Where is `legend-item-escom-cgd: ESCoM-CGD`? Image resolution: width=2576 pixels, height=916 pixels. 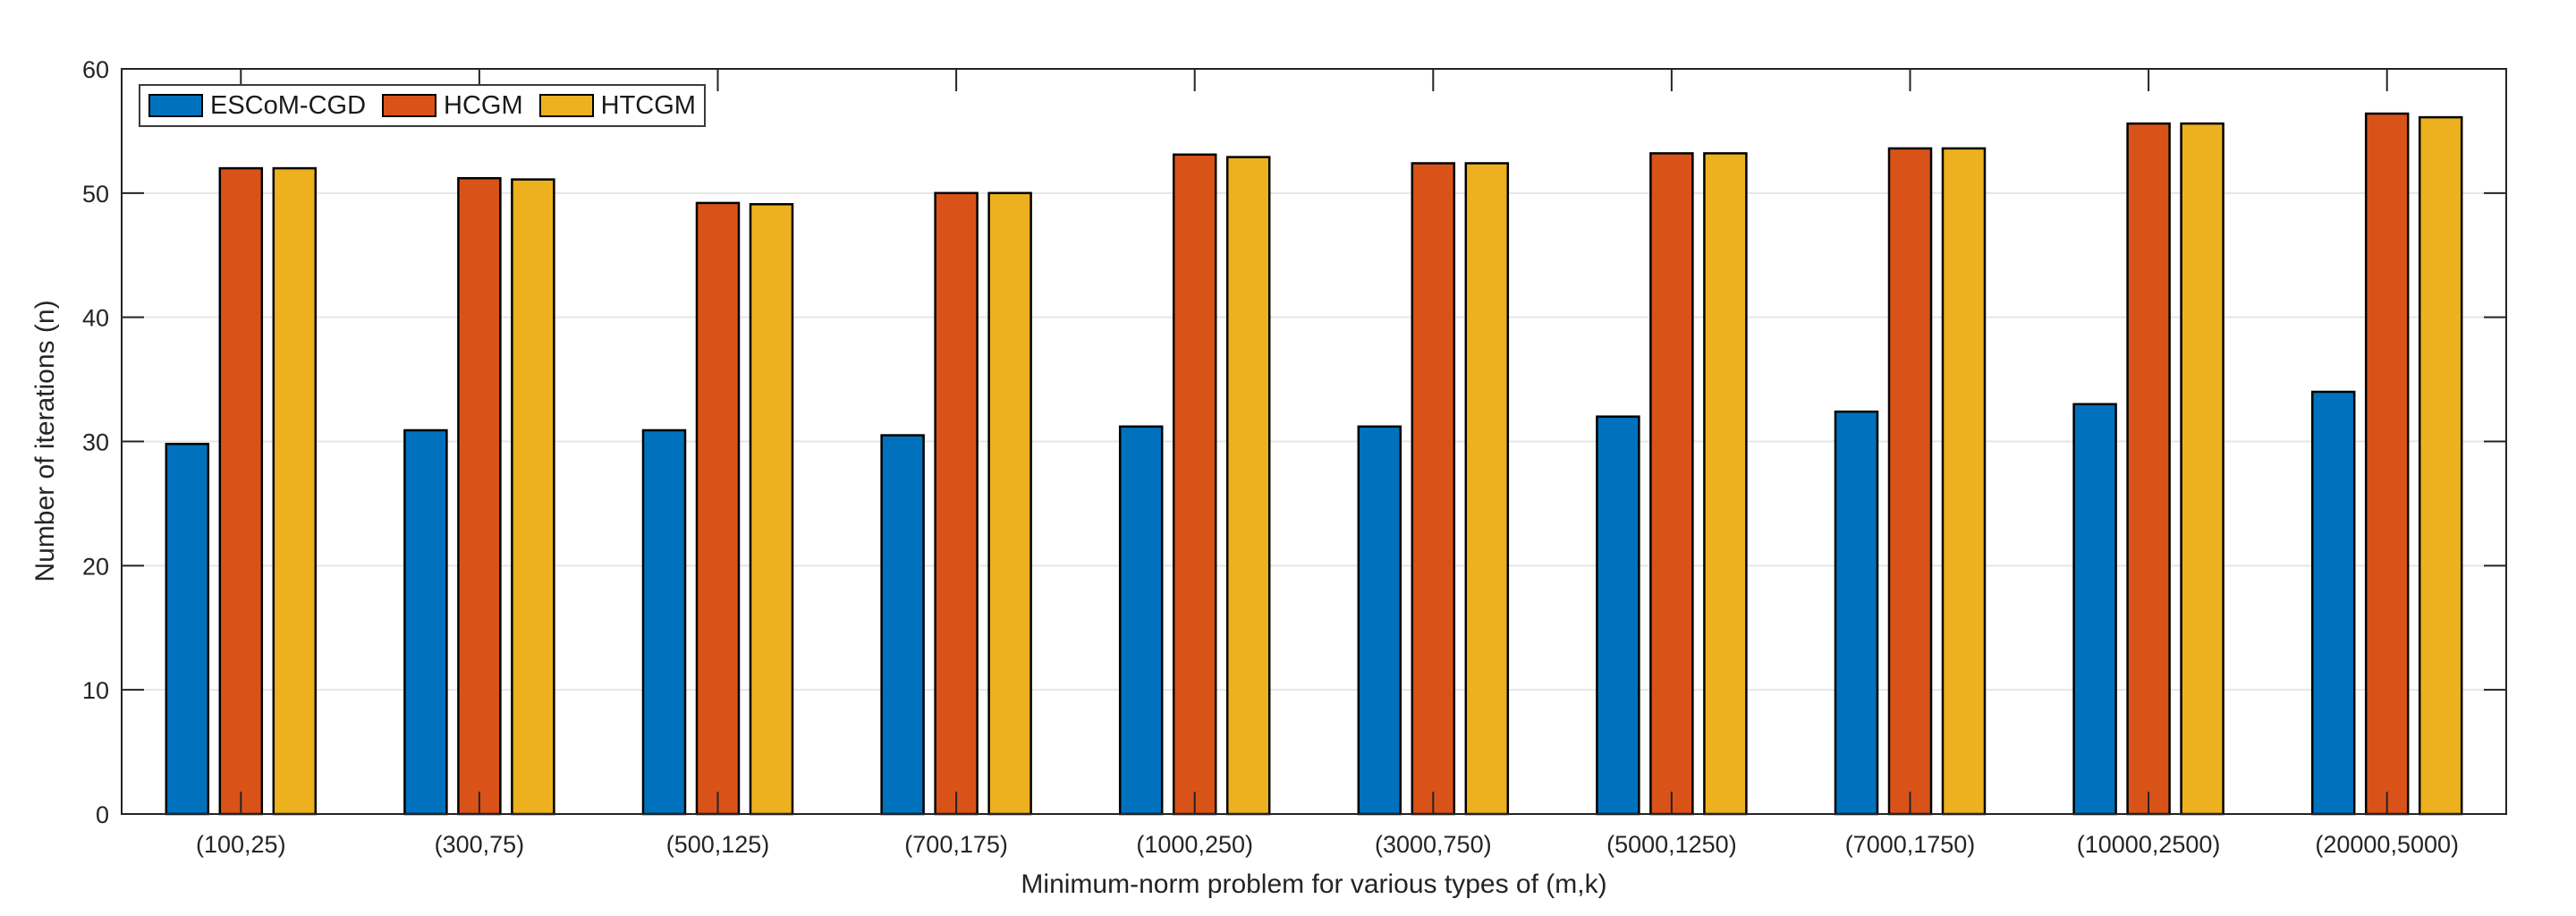
legend-item-escom-cgd: ESCoM-CGD is located at coordinates (257, 106).